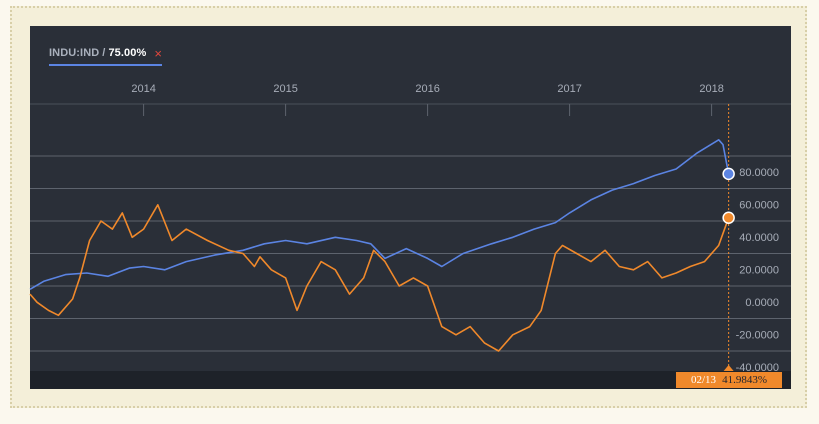  Describe the element at coordinates (410, 380) in the screenshot. I see `bottom-strip` at that location.